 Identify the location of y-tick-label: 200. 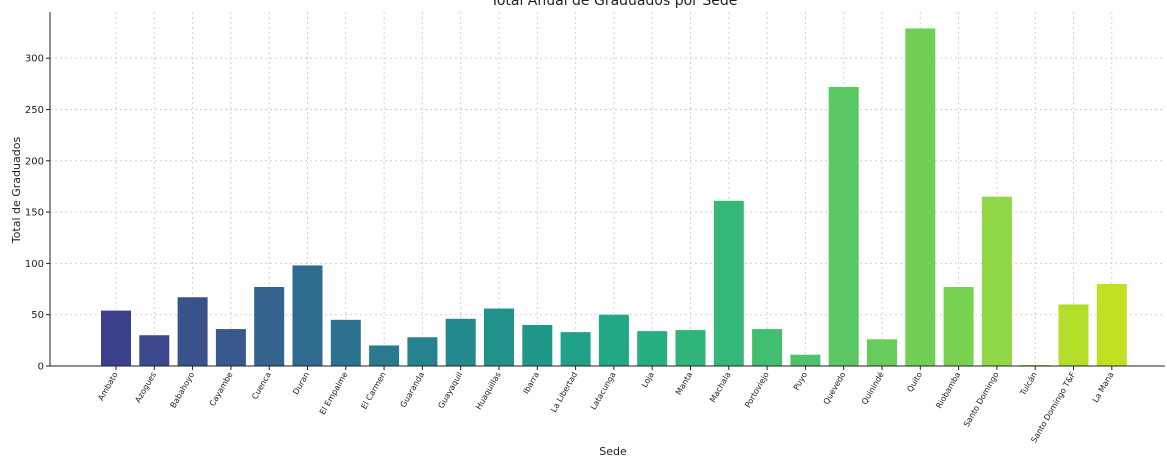
(34, 161).